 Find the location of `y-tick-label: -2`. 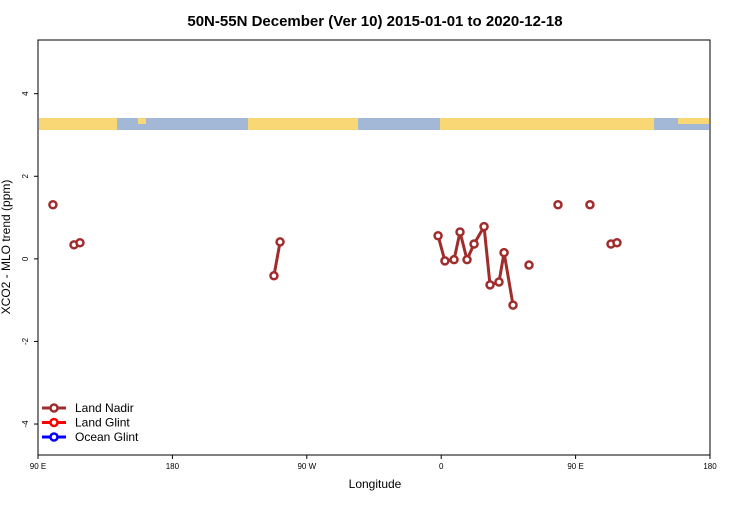

y-tick-label: -2 is located at coordinates (25, 341).